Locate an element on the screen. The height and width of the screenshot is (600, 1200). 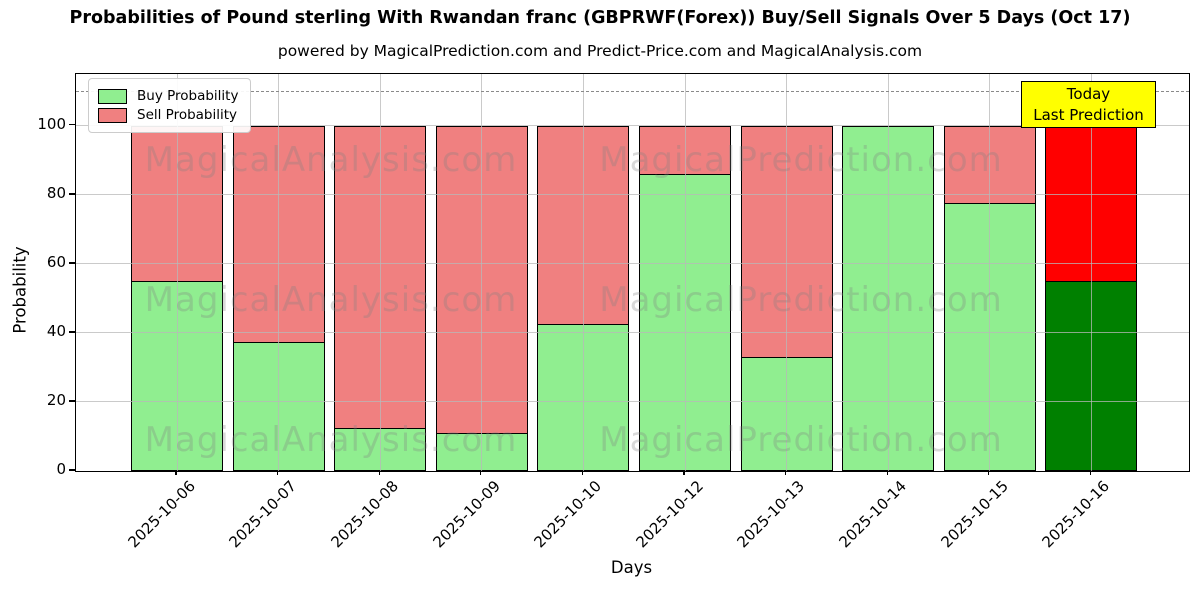
today-annotation-line2: Last Prediction is located at coordinates (1088, 115).